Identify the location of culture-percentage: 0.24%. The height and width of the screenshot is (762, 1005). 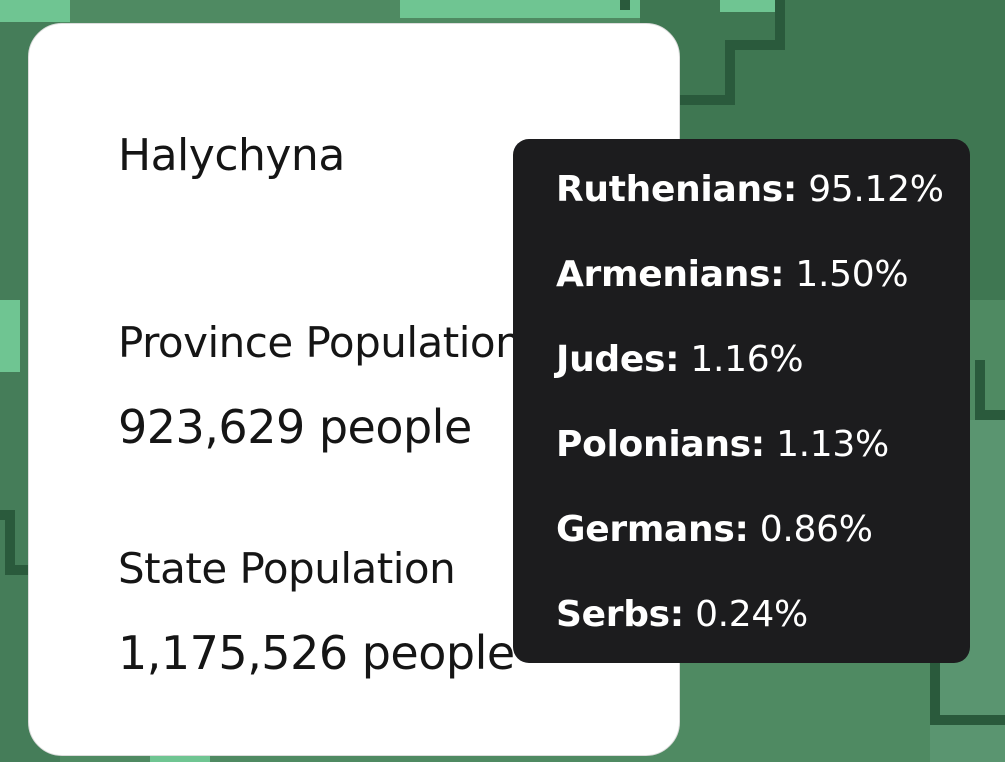
(751, 614).